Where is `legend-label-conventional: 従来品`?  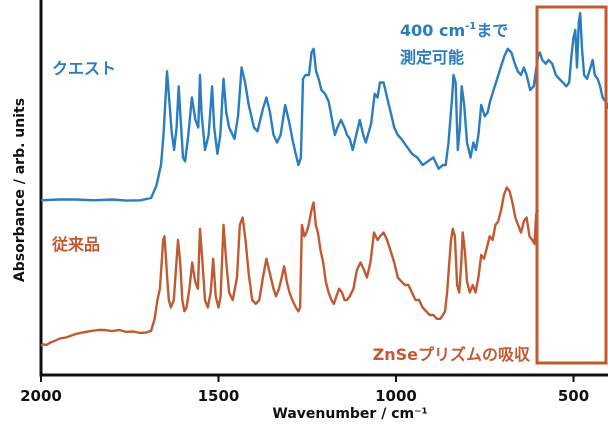 legend-label-conventional: 従来品 is located at coordinates (75, 244).